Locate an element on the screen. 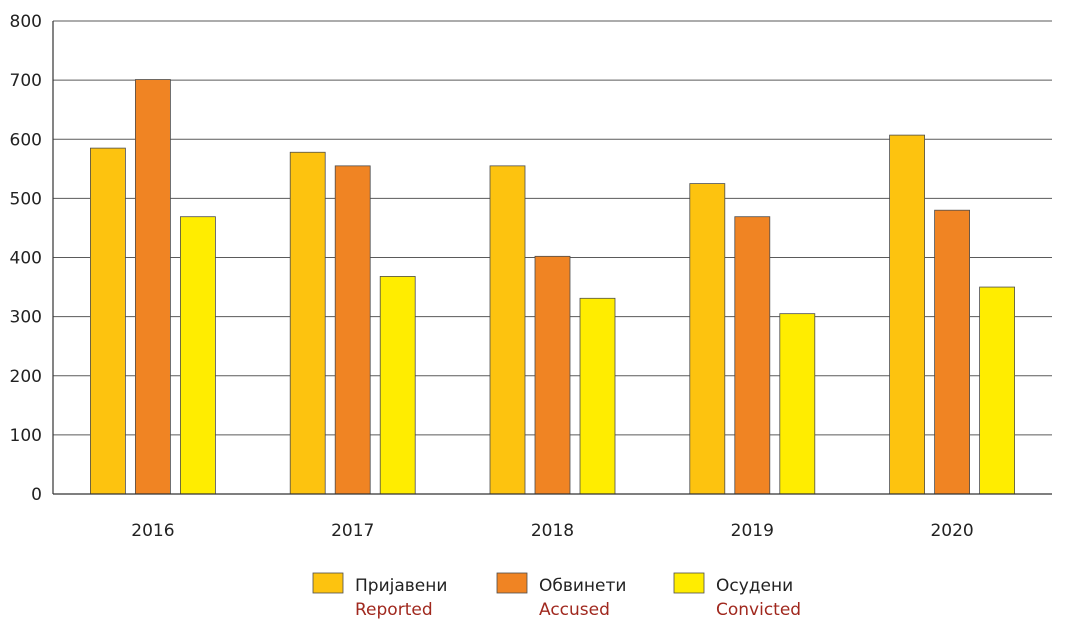  legend-item: Обвинети Accused is located at coordinates (561, 596).